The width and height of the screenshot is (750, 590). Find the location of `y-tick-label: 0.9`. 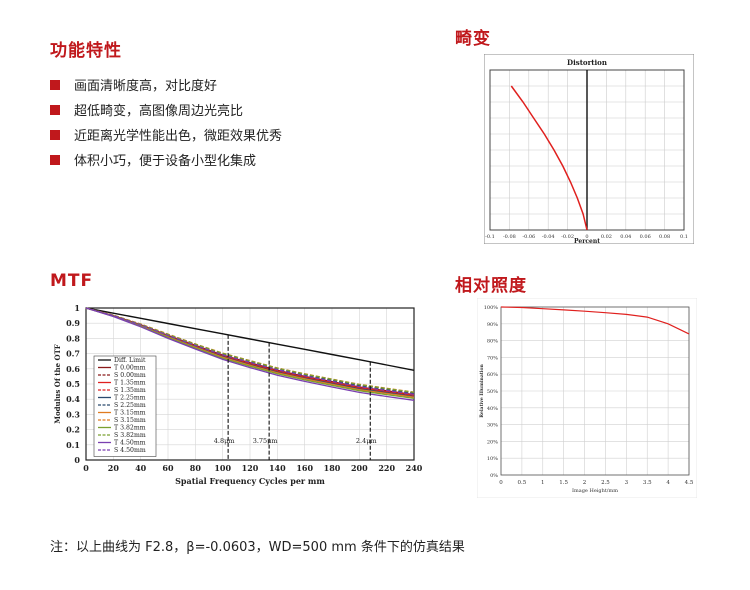

y-tick-label: 0.9 is located at coordinates (73, 323).